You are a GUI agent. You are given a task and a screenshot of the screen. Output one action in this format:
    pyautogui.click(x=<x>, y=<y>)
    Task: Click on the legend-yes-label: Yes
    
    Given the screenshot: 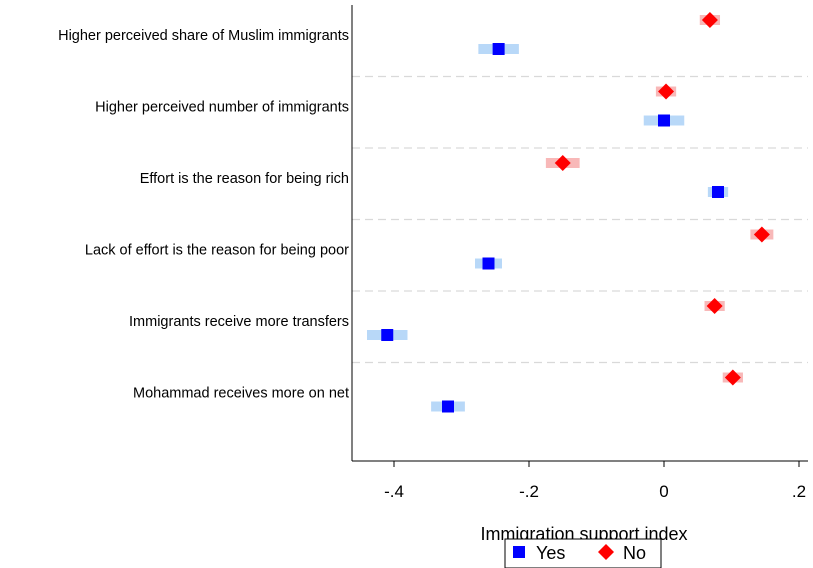 What is the action you would take?
    pyautogui.click(x=550, y=553)
    